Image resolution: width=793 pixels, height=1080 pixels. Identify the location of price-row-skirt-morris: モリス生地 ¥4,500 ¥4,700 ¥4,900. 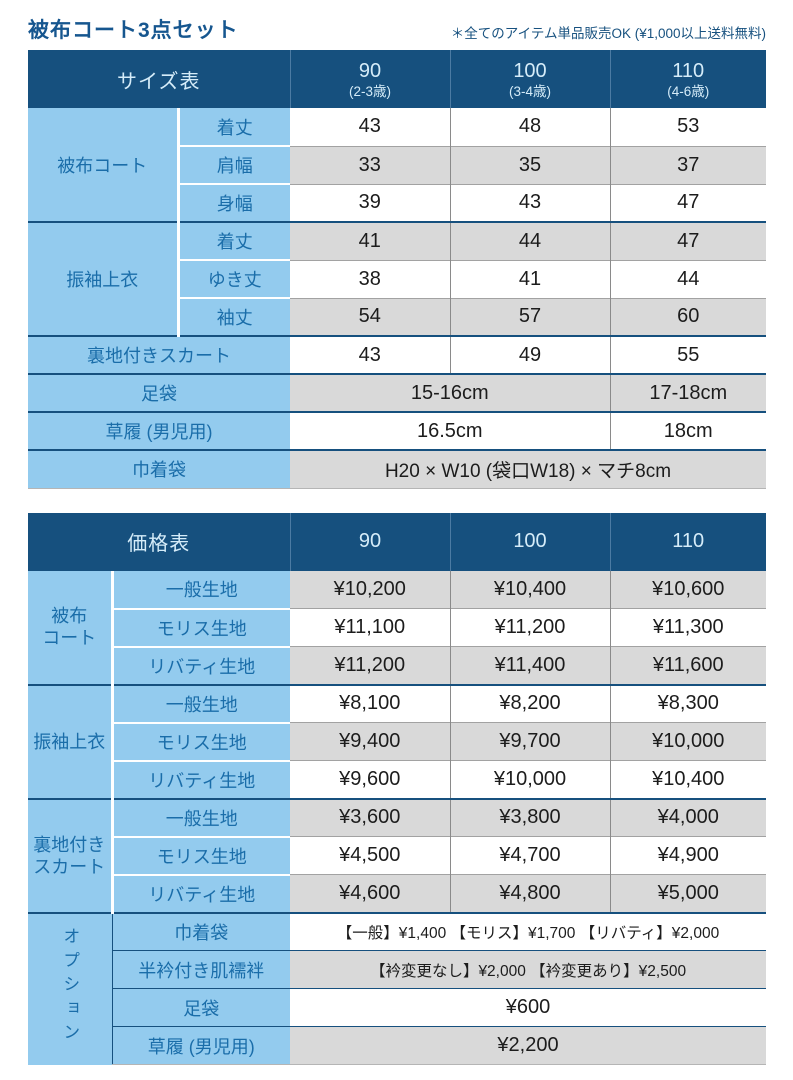
(397, 855).